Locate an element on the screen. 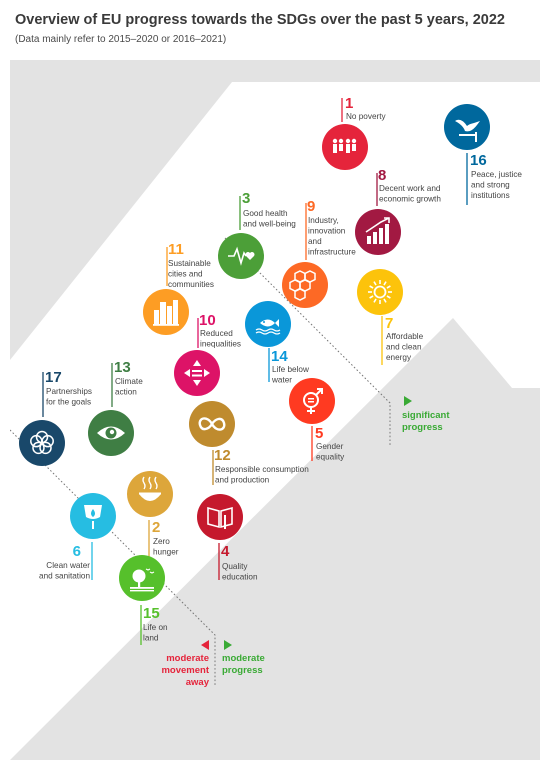 The width and height of the screenshot is (550, 766). goal-12-label-line-2: and production is located at coordinates (242, 480).